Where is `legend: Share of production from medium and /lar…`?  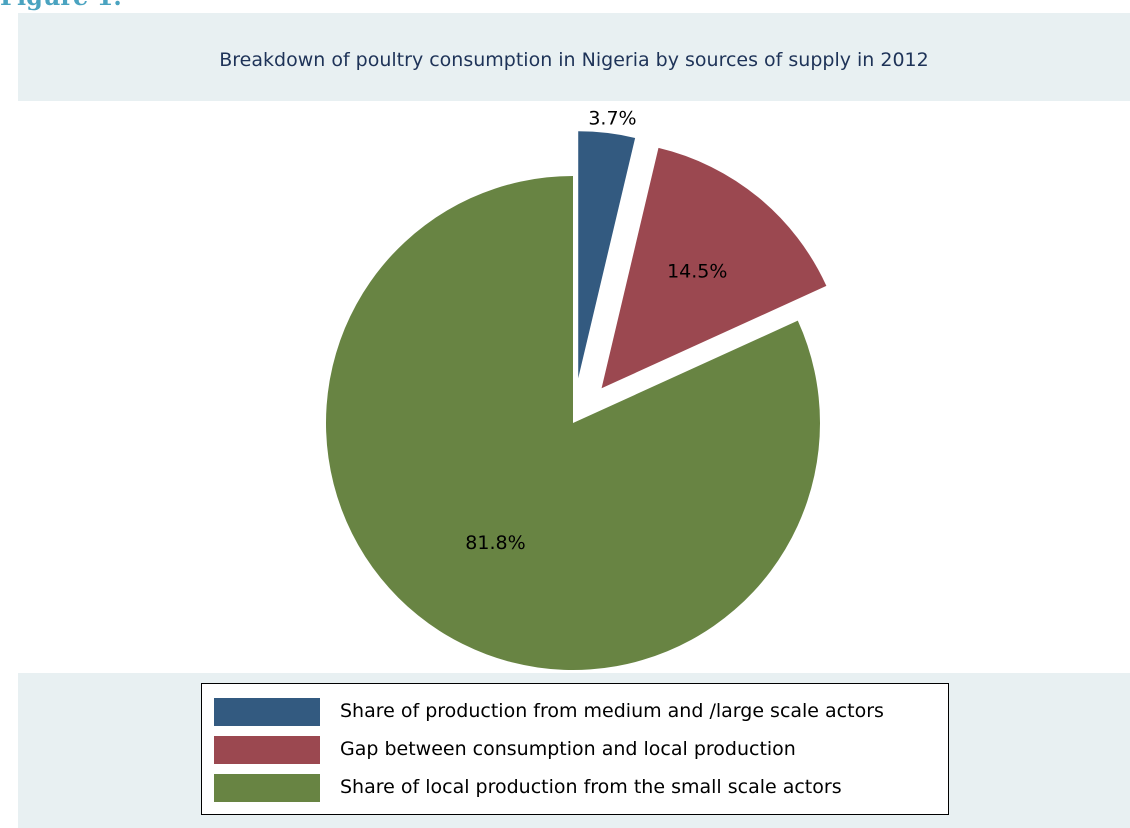
legend: Share of production from medium and /lar… is located at coordinates (575, 749).